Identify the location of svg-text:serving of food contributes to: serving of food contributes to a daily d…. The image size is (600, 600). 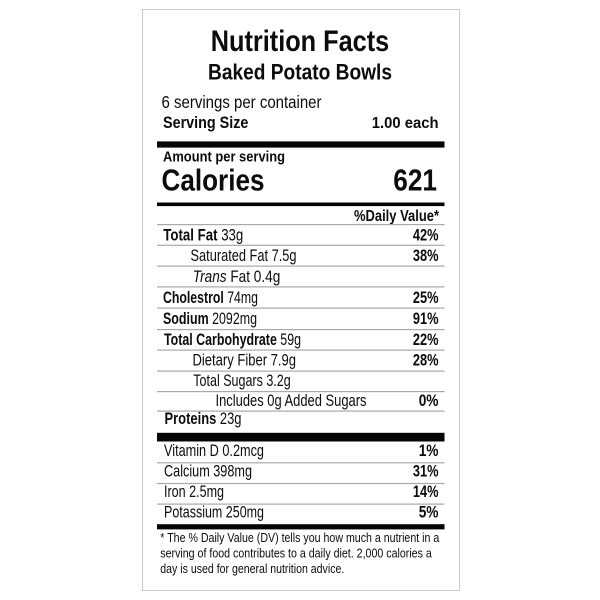
(296, 553).